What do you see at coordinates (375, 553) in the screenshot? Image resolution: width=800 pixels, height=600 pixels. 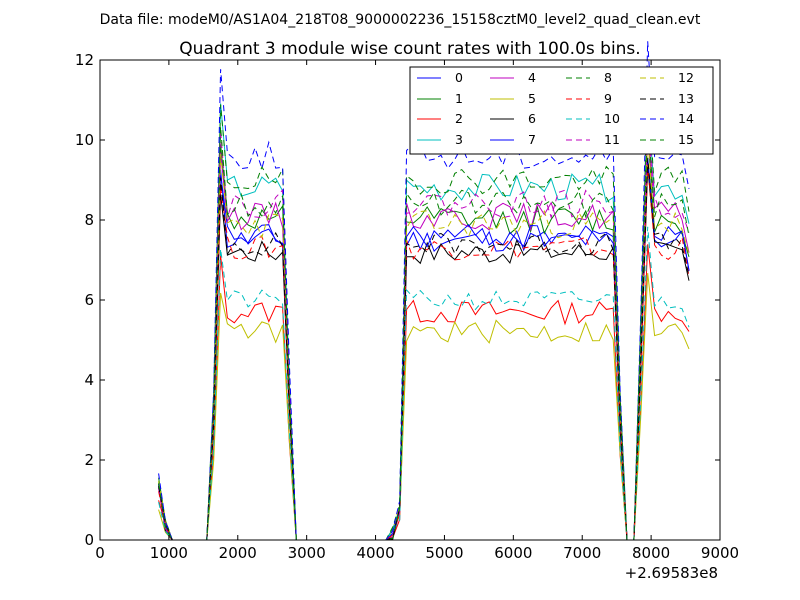 I see `x-tick-label: 4000` at bounding box center [375, 553].